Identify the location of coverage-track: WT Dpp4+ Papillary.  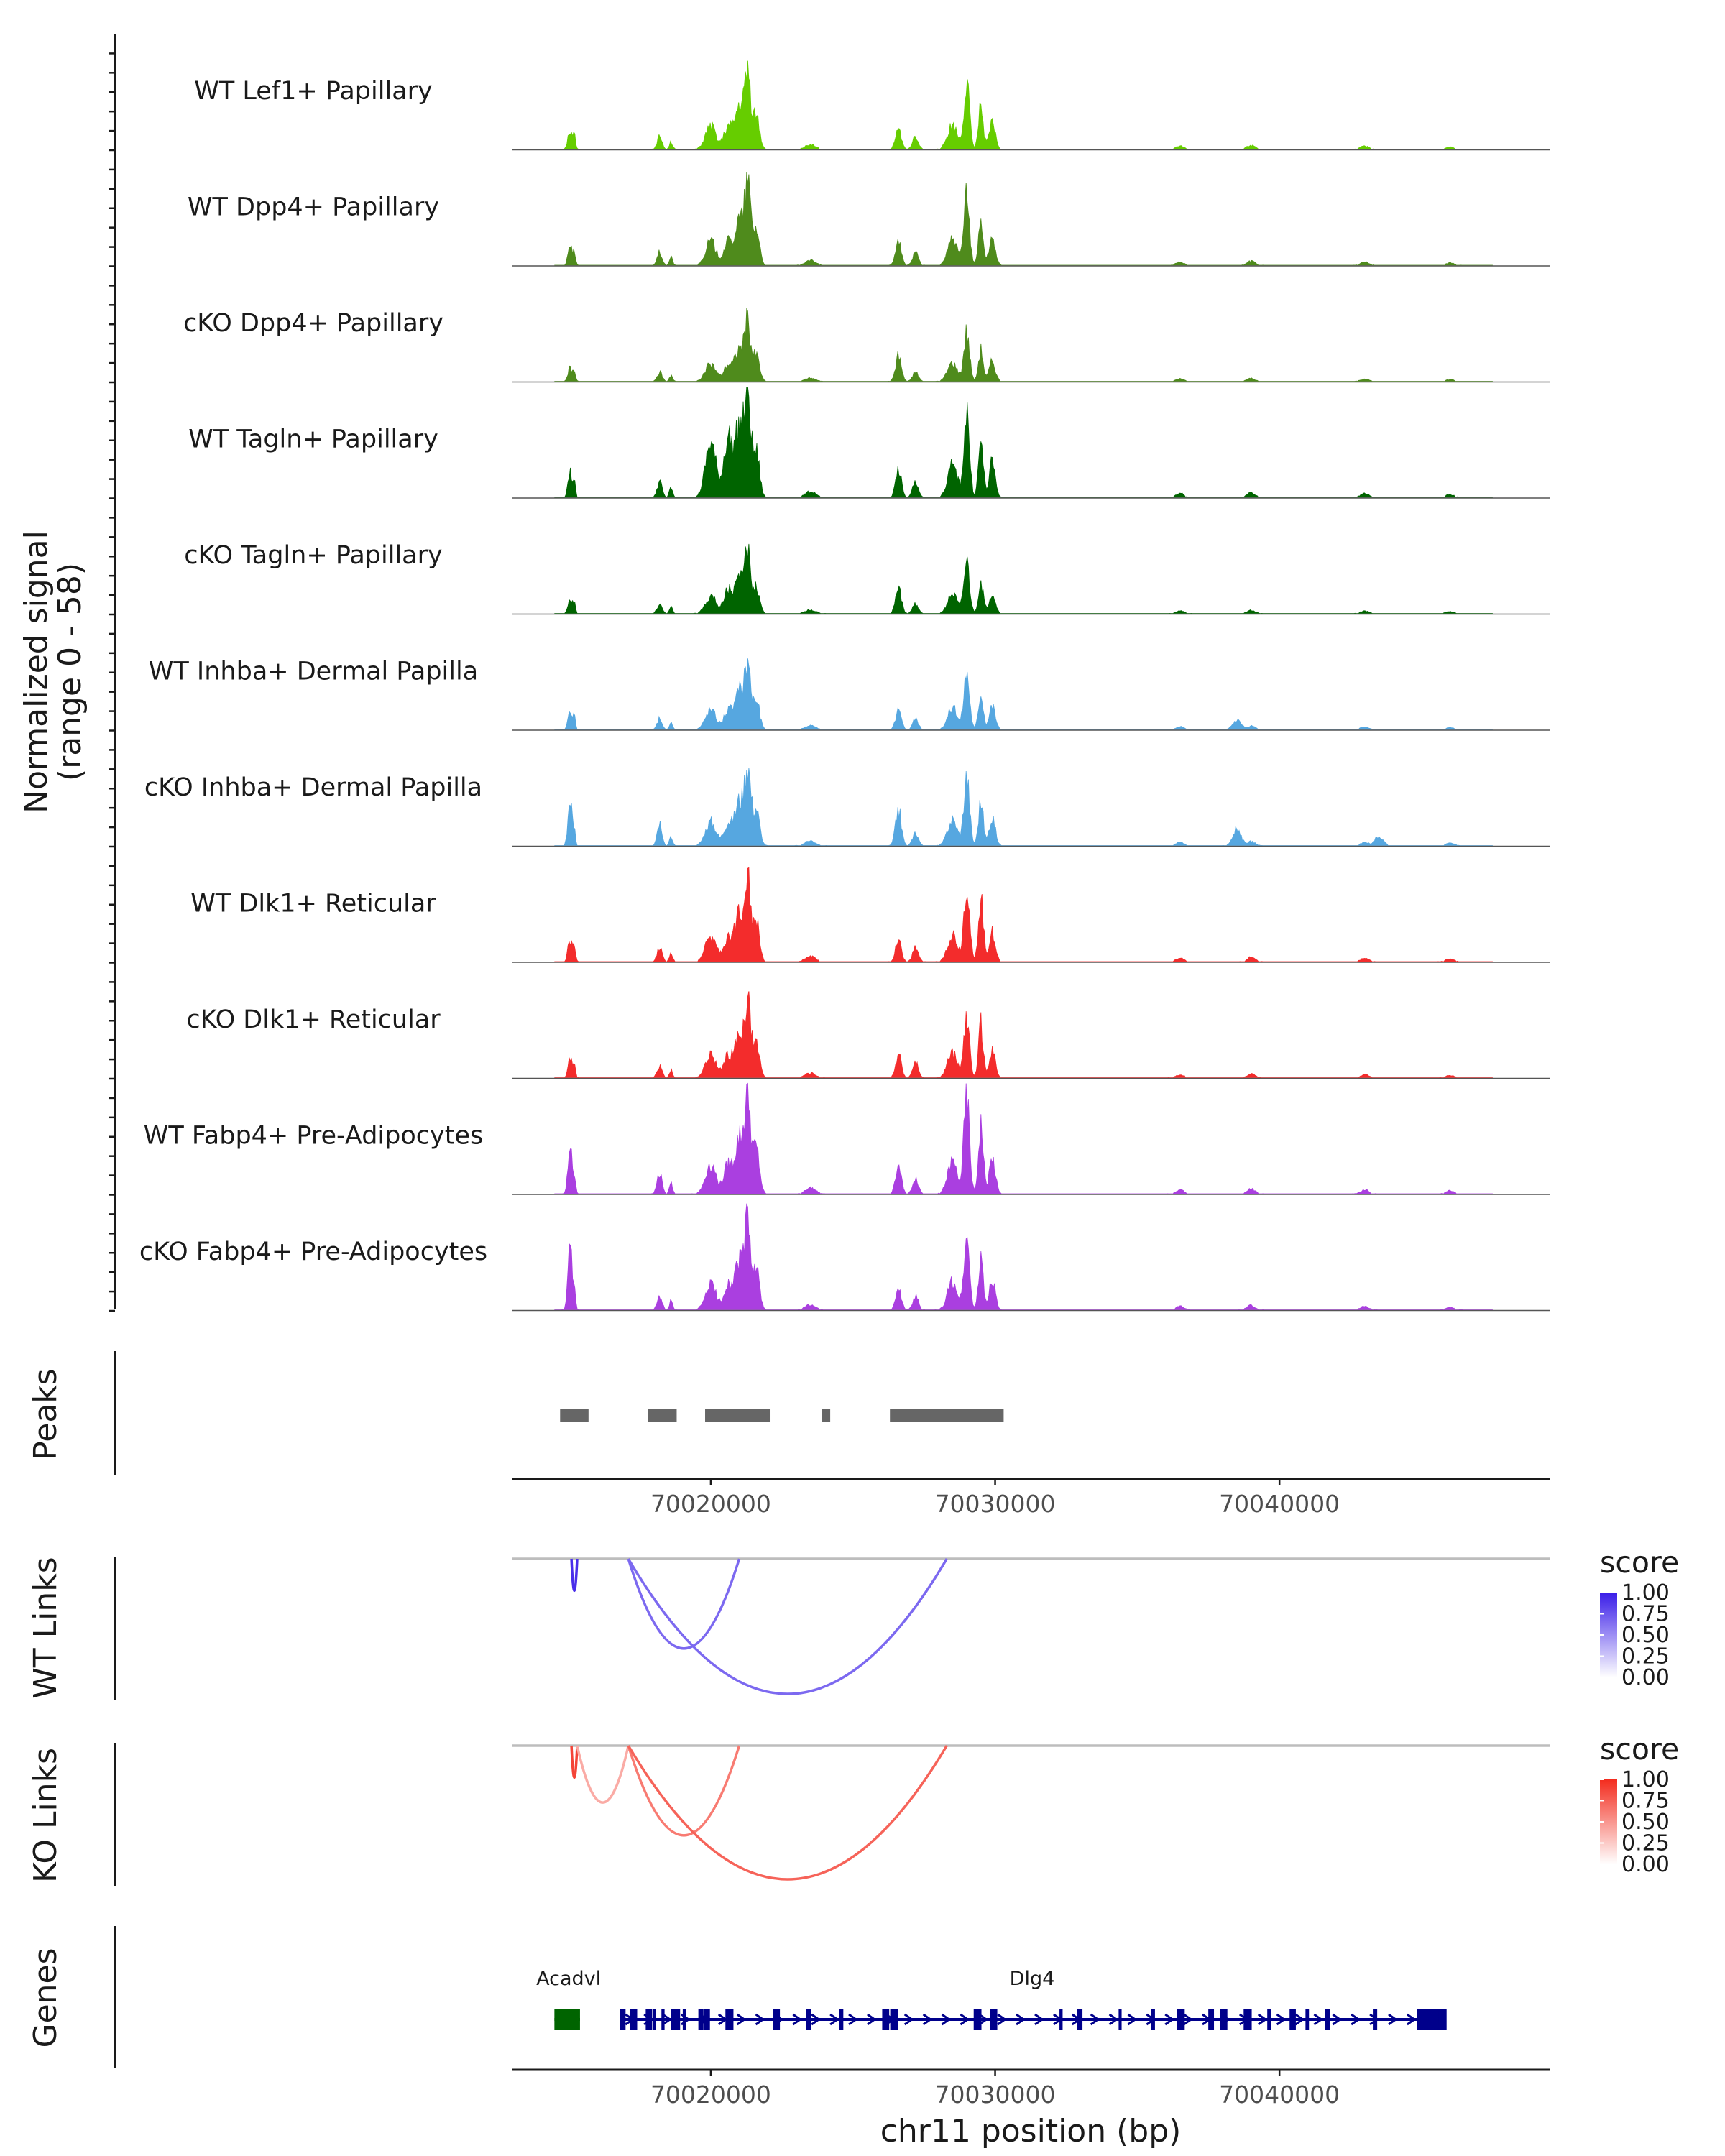
(869, 219).